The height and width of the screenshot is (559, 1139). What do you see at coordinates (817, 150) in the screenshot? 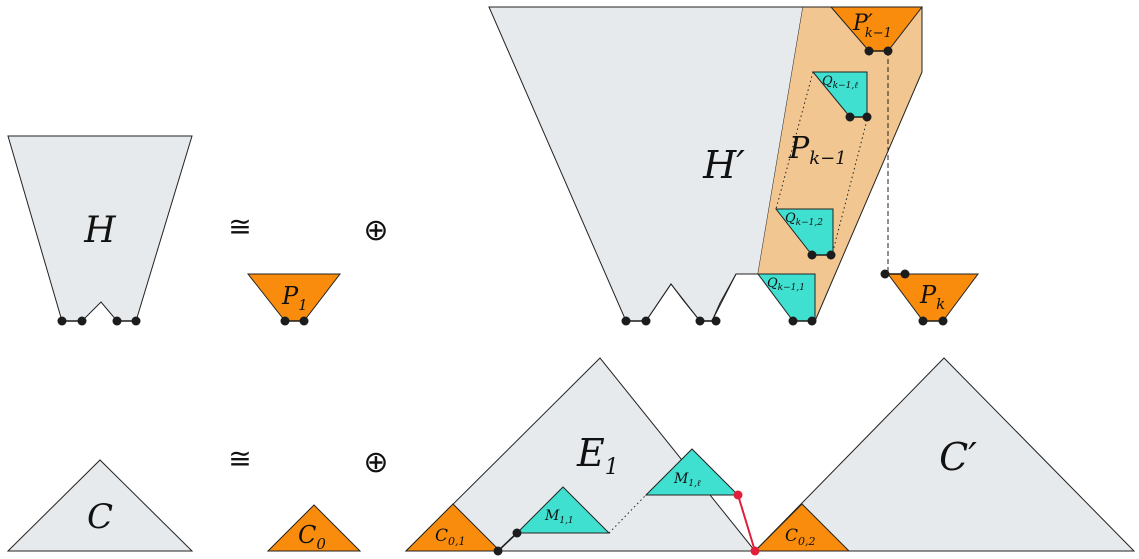
I see `label-P-k-minus-1: Pk−1` at bounding box center [817, 150].